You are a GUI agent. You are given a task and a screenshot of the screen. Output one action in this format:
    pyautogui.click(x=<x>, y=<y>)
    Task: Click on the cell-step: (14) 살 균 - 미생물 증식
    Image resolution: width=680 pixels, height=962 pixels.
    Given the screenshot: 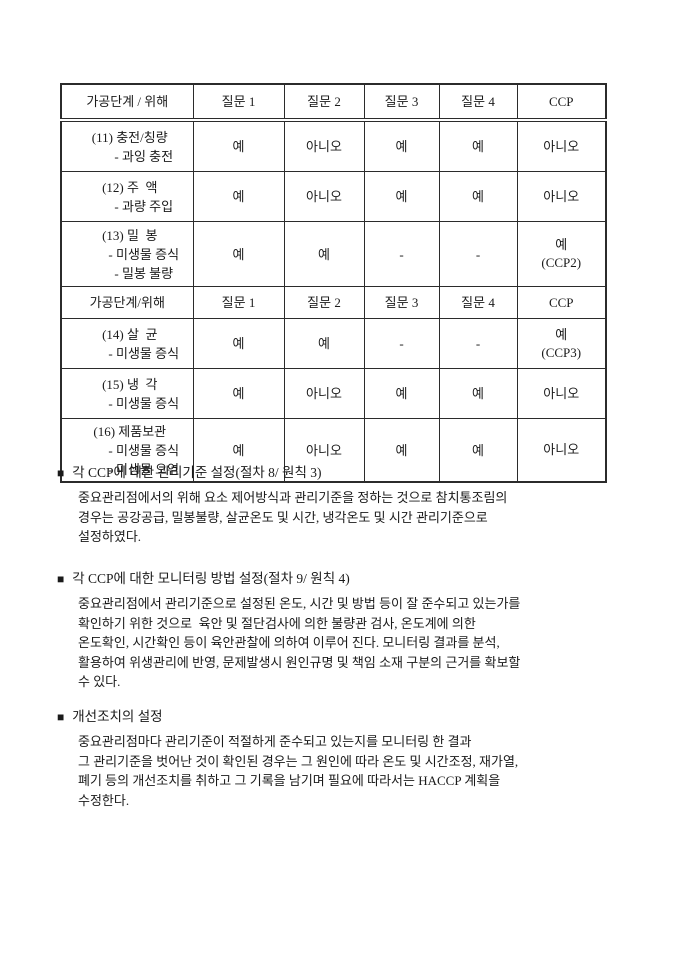 What is the action you would take?
    pyautogui.click(x=127, y=343)
    